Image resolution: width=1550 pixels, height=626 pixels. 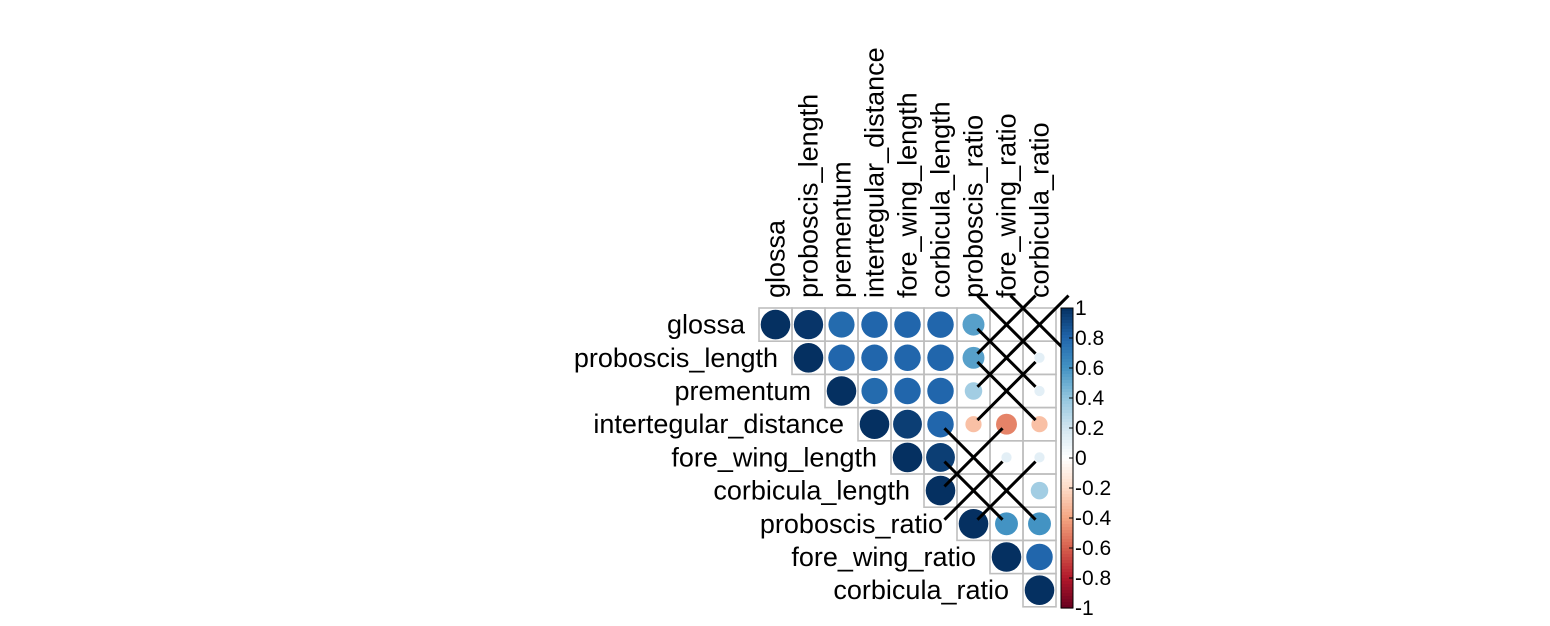 What do you see at coordinates (883, 557) in the screenshot?
I see `row-label-fore_wing_ratio: fore_wing_ratio` at bounding box center [883, 557].